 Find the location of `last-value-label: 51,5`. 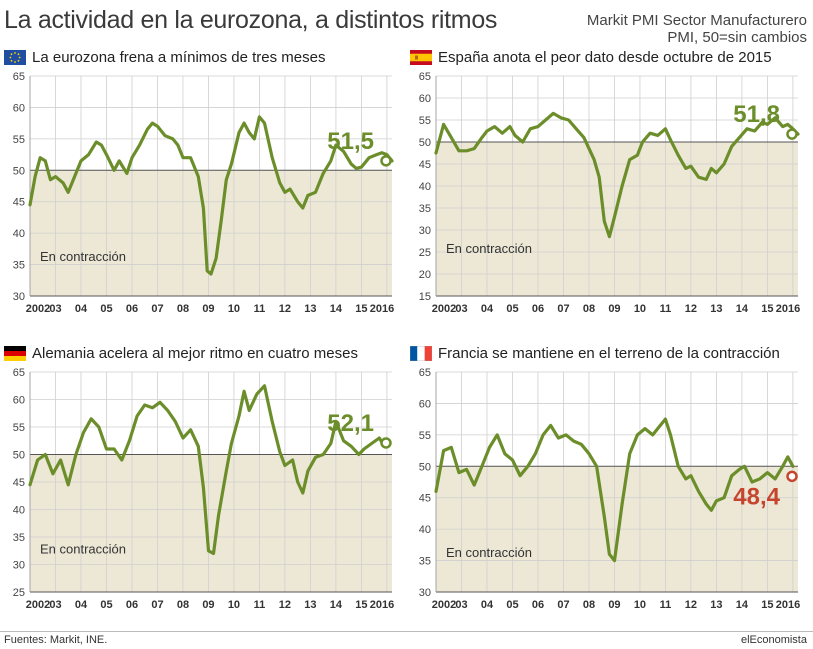

last-value-label: 51,5 is located at coordinates (350, 141).